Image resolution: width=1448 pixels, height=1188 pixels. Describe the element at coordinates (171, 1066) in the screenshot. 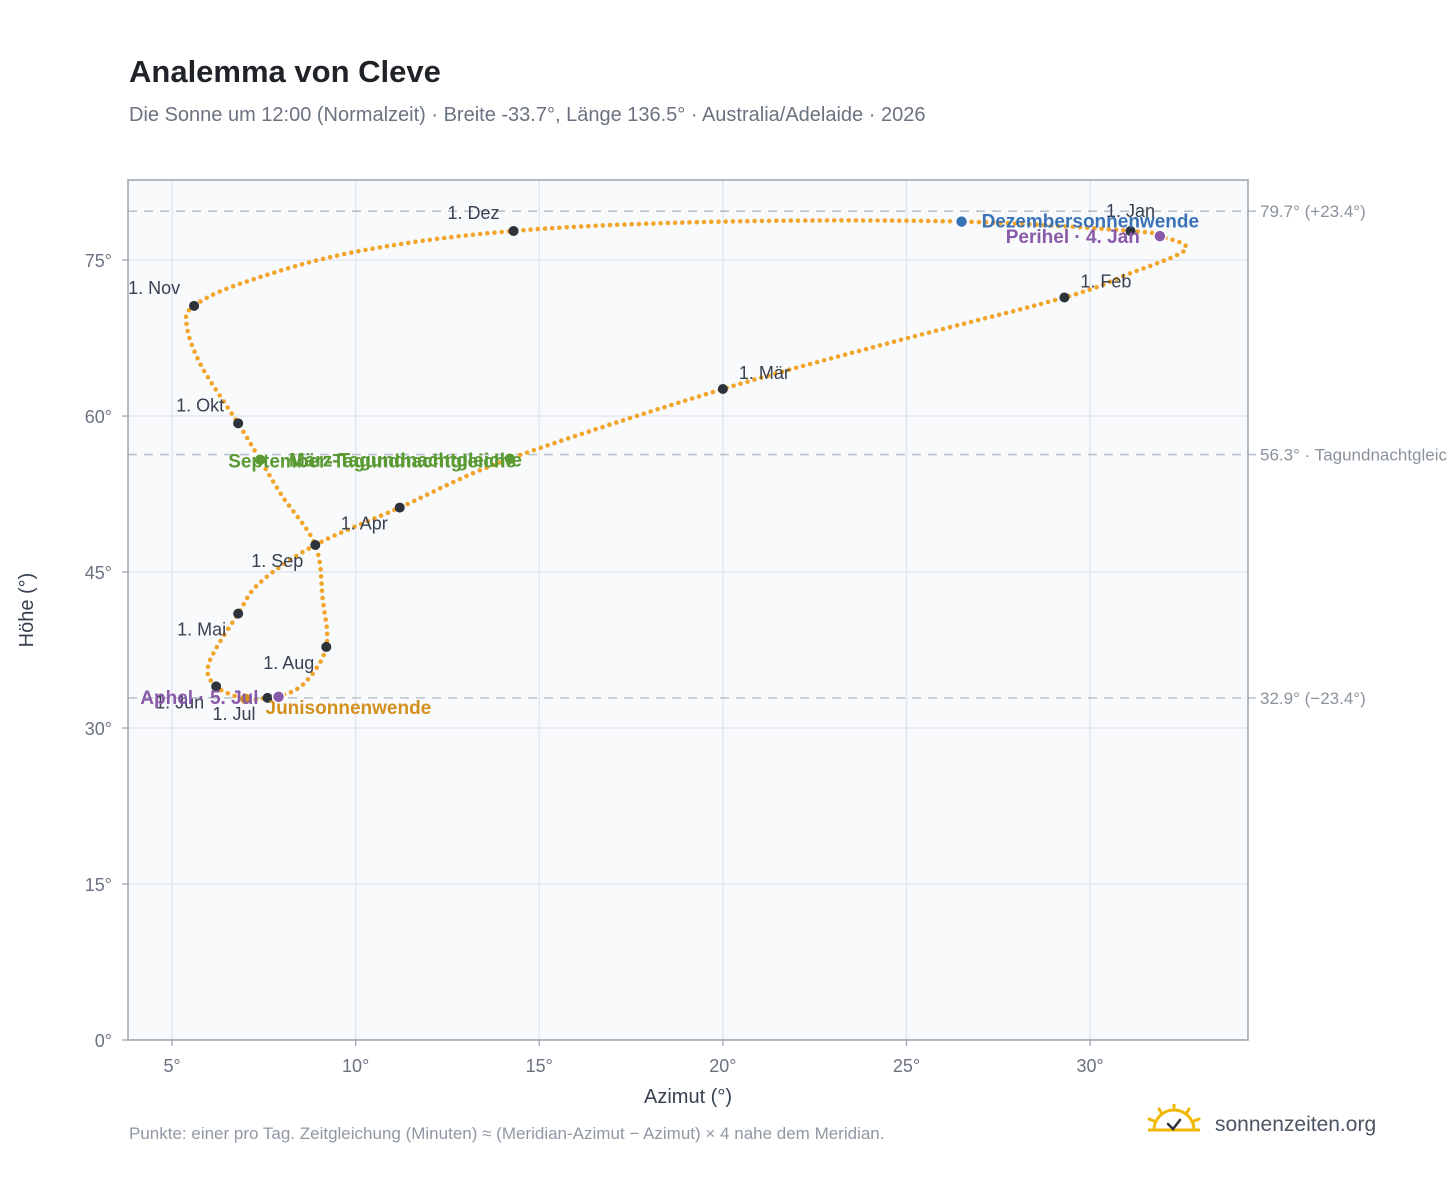

I see `x-tick-label: 5°` at that location.